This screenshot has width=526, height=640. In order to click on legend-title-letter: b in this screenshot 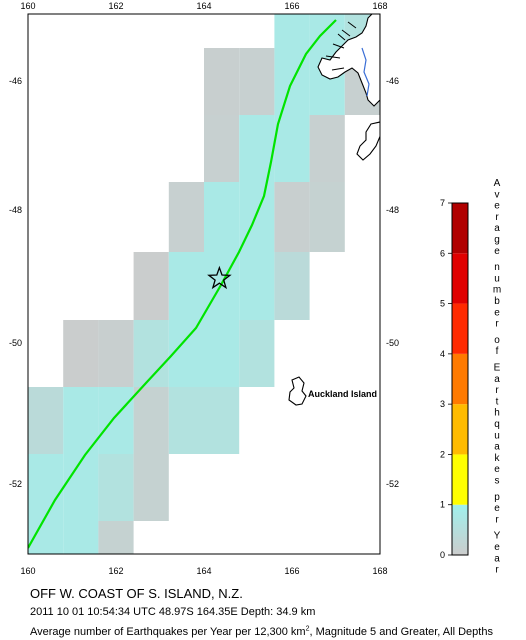, I will do `click(497, 301)`.